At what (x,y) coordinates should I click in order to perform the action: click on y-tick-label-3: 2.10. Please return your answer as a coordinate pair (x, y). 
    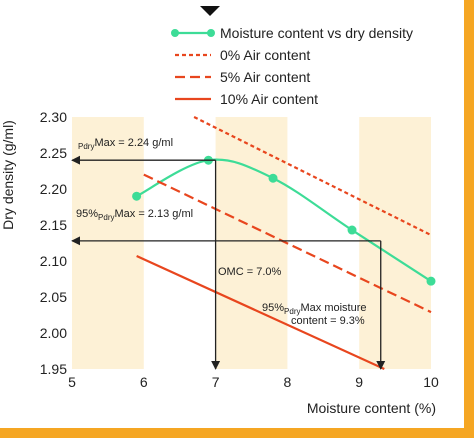
    Looking at the image, I should click on (53, 261).